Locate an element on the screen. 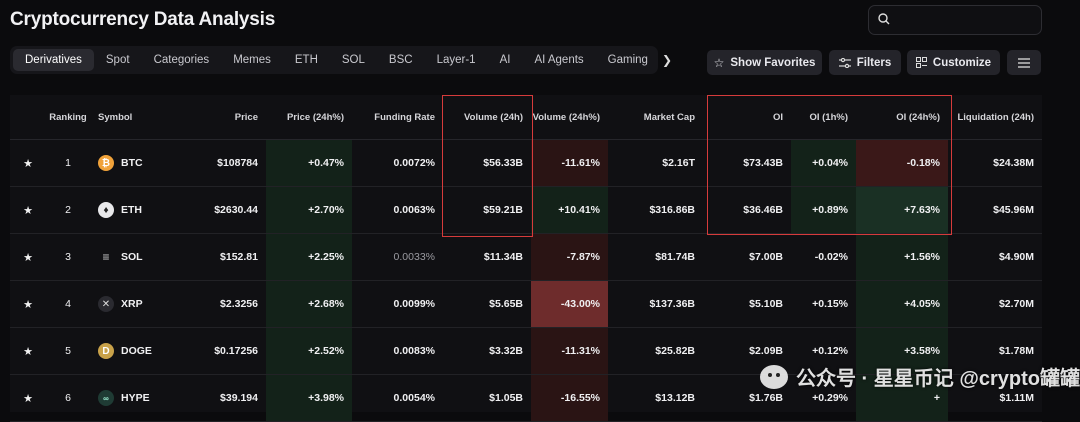 The image size is (1080, 422). funding-rate-cell: 0.0099% is located at coordinates (397, 304).